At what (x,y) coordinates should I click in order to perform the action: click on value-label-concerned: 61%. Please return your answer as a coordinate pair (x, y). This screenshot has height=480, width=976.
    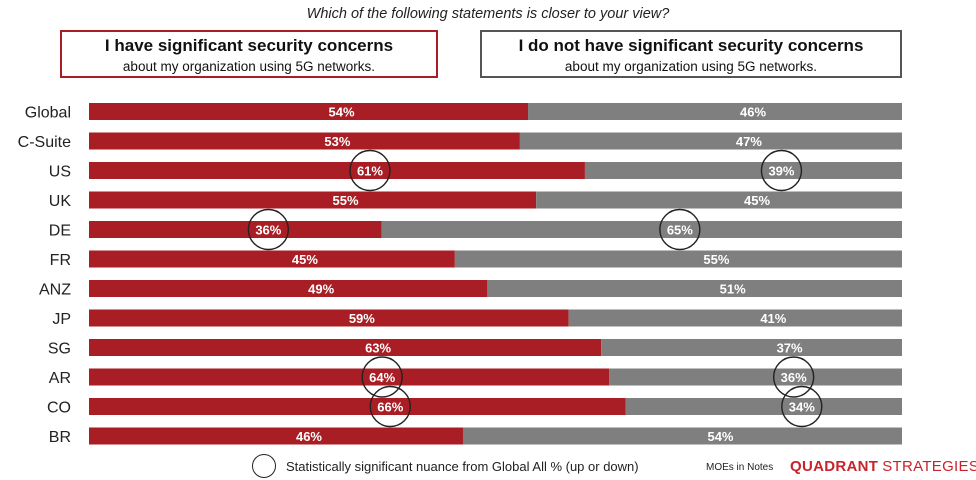
    Looking at the image, I should click on (370, 171).